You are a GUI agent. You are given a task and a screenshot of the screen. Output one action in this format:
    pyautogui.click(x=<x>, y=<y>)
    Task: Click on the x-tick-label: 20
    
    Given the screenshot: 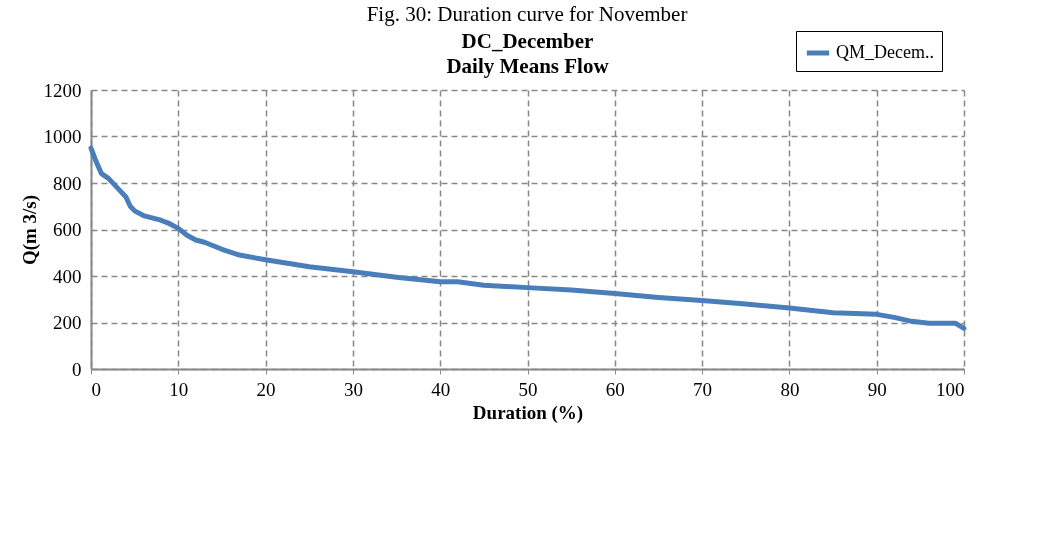 What is the action you would take?
    pyautogui.click(x=266, y=389)
    